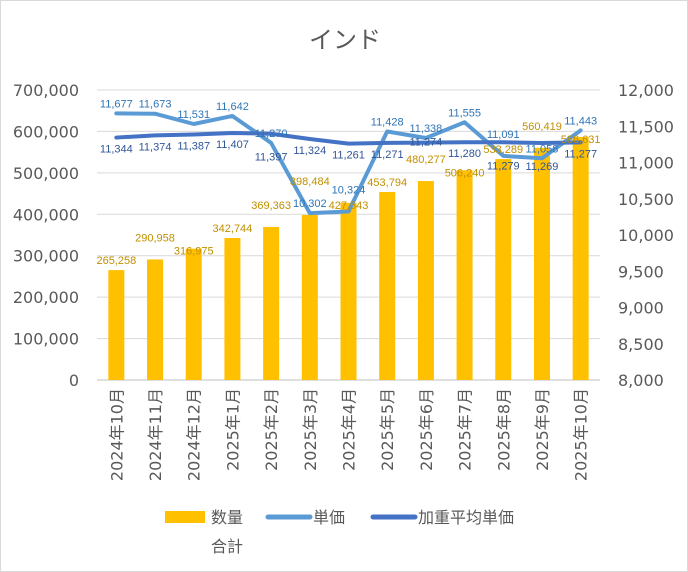  I want to click on y-right-tick-label: 8,500, so click(641, 344).